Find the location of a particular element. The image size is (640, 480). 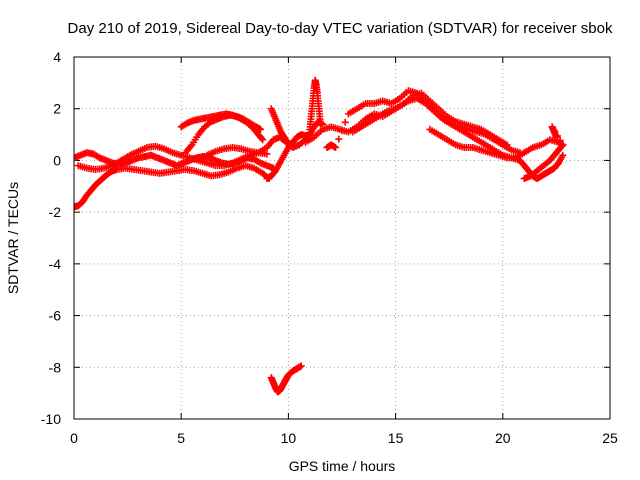

y-tick-label: -6 is located at coordinates (55, 316).